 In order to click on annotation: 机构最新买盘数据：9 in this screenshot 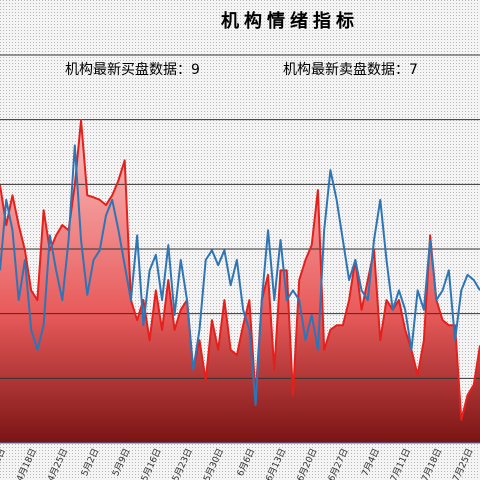, I will do `click(132, 69)`.